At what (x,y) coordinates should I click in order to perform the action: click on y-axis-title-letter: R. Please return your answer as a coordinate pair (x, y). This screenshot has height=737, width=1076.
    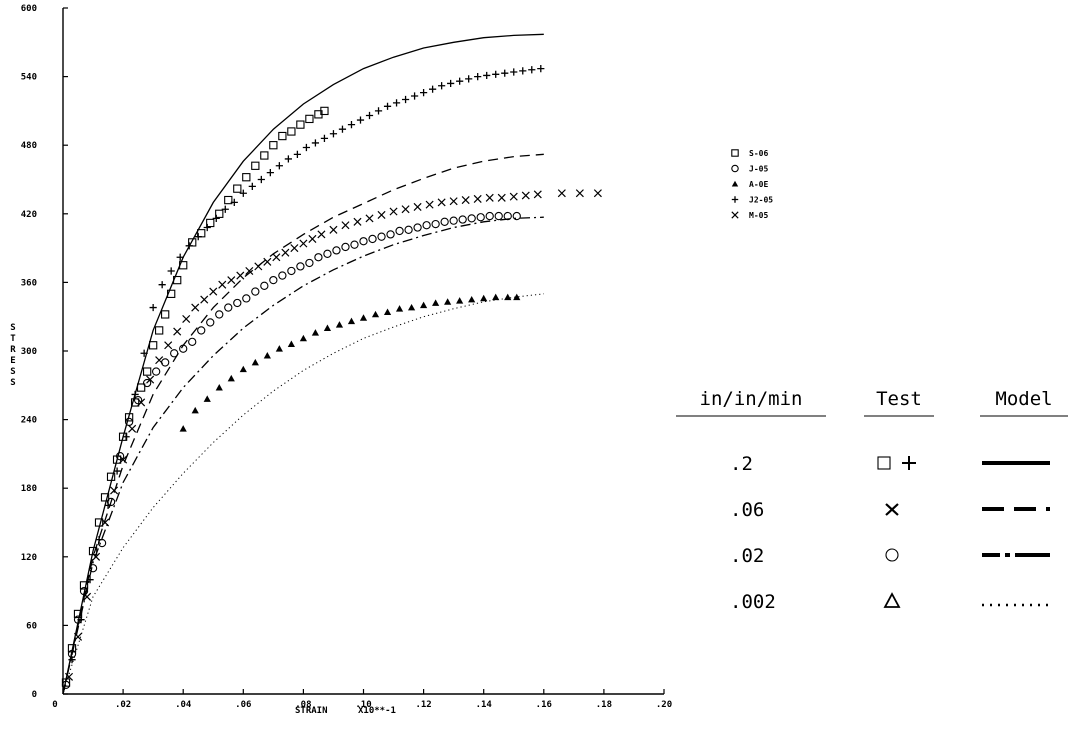
    Looking at the image, I should click on (13, 350).